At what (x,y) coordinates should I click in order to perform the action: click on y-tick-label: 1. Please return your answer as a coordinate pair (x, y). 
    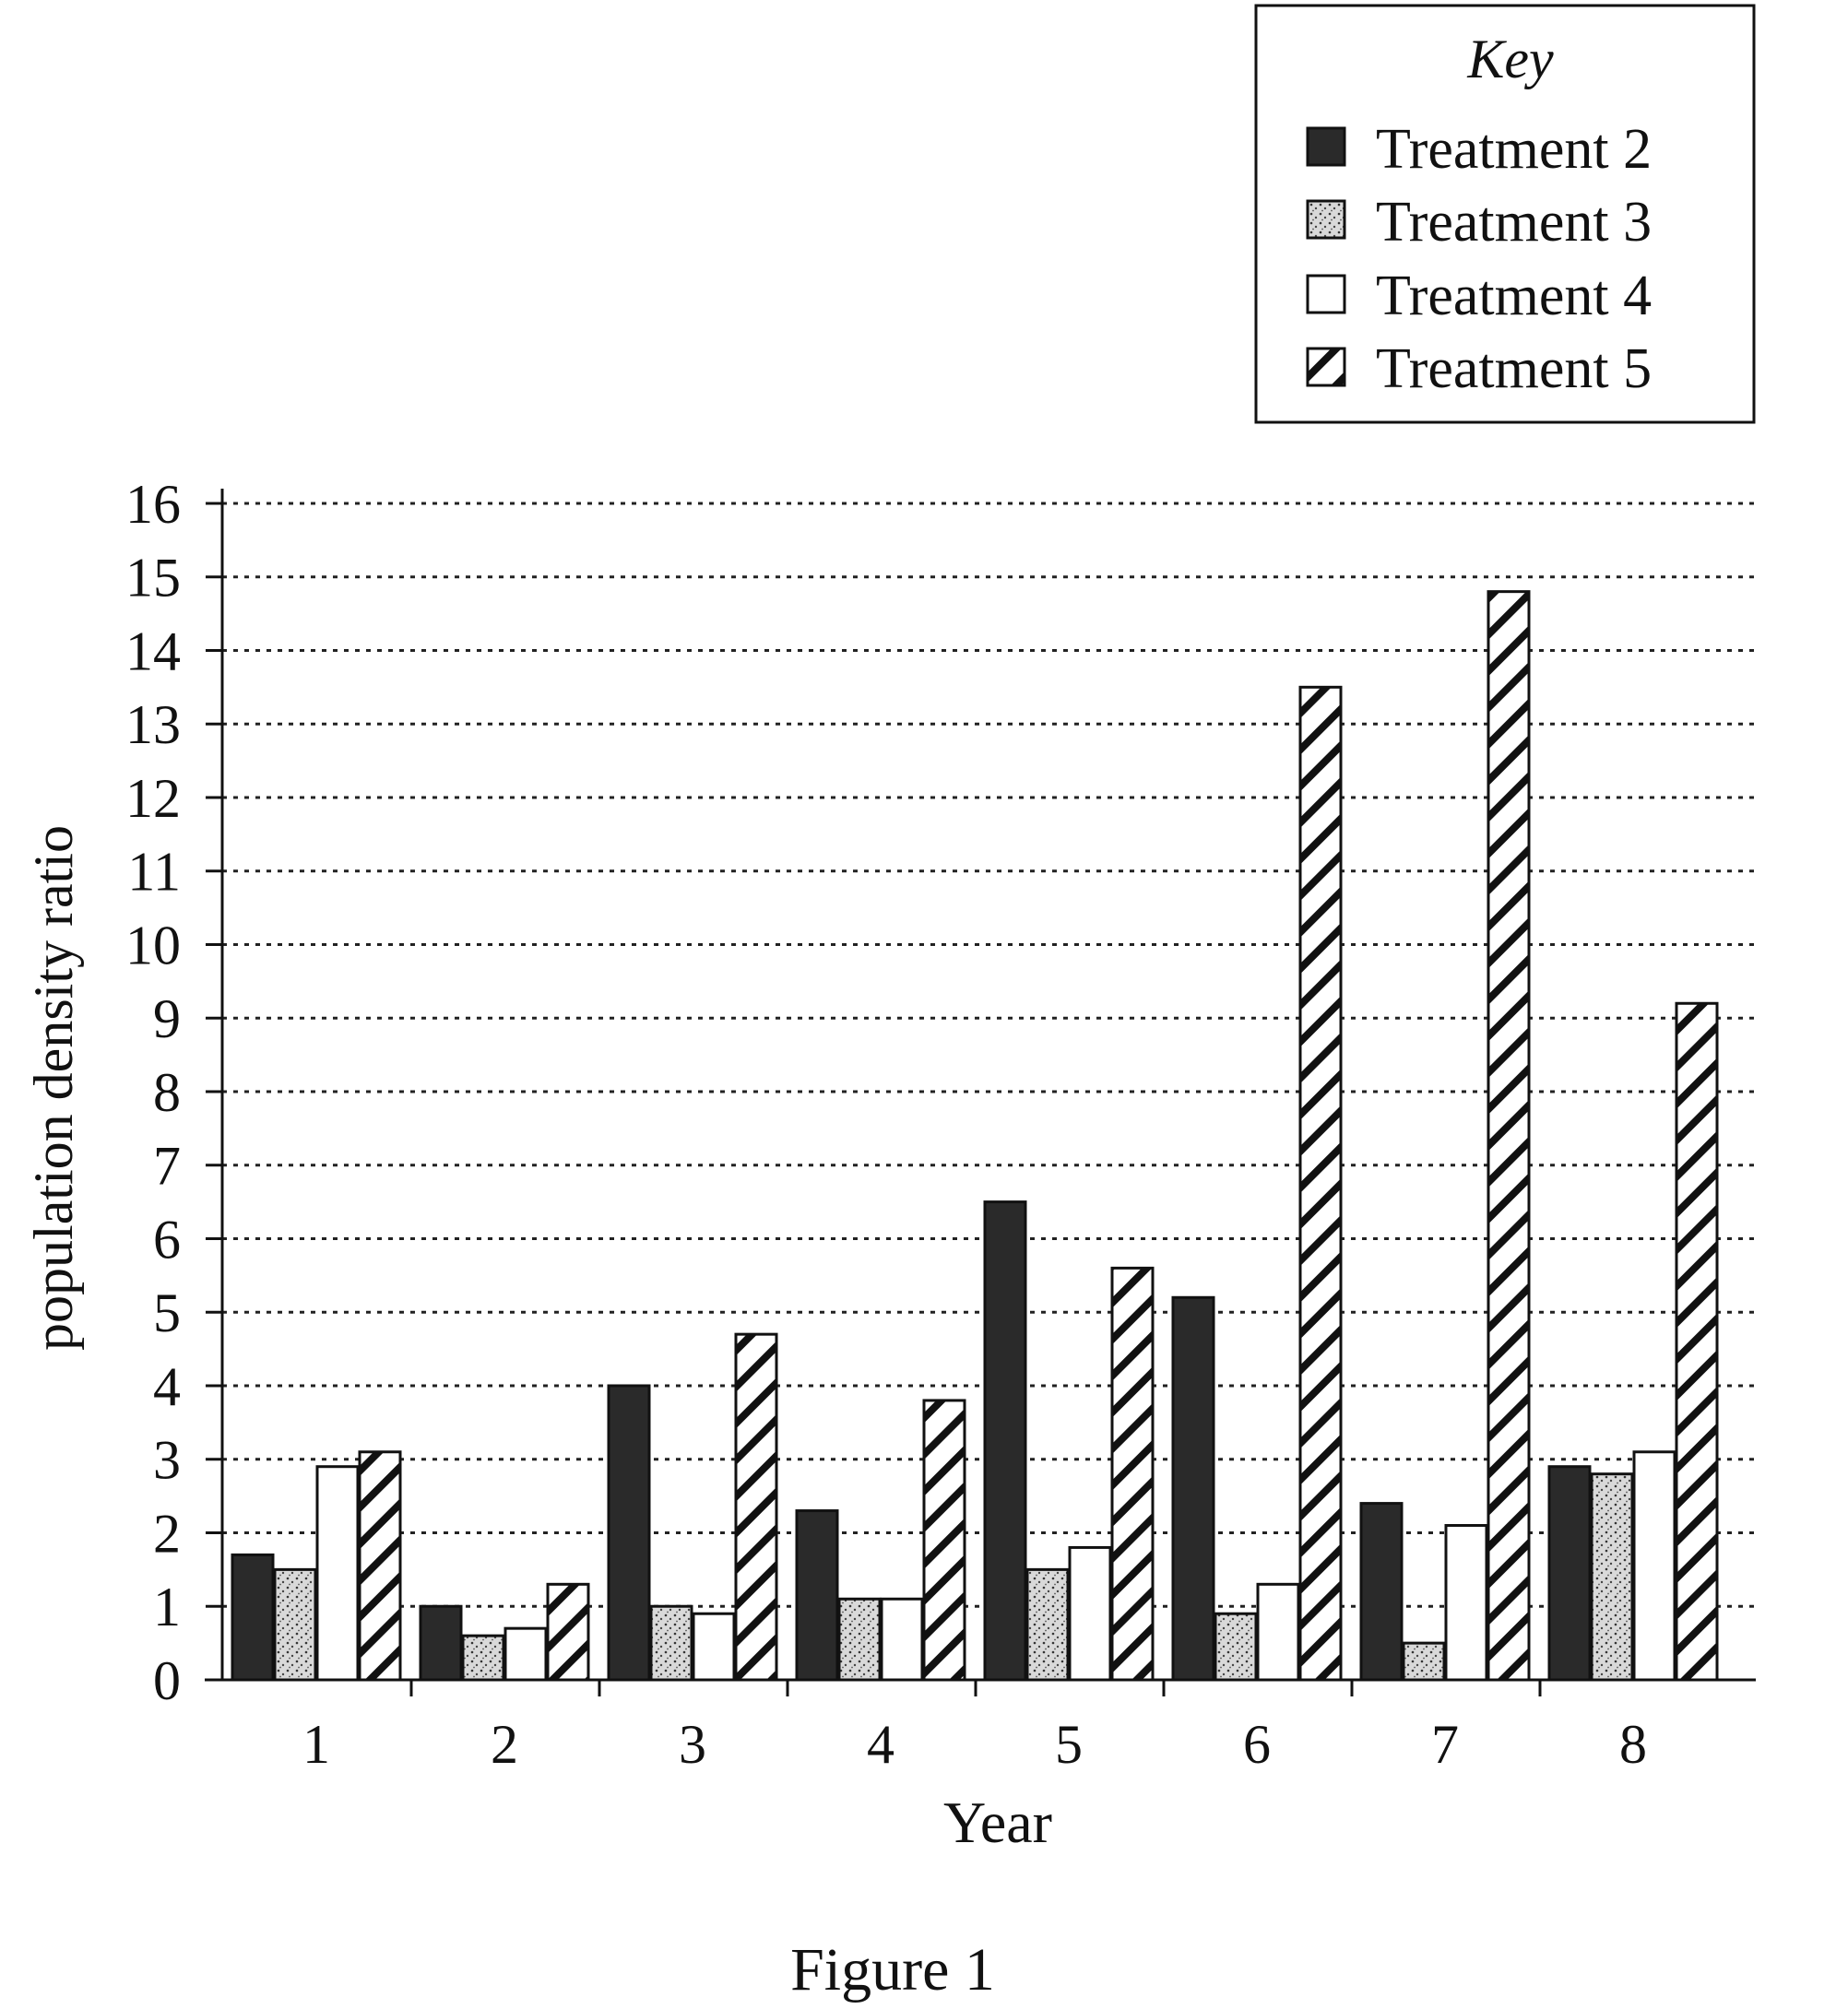
    Looking at the image, I should click on (167, 1607).